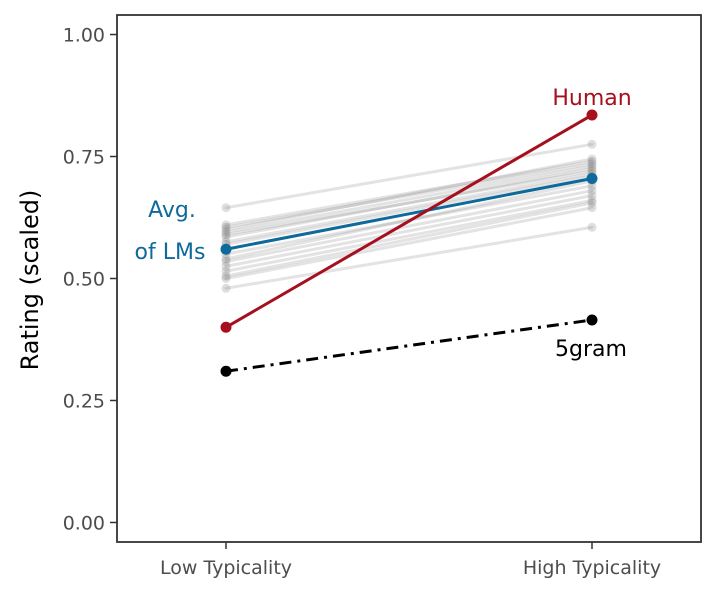 The height and width of the screenshot is (595, 720). What do you see at coordinates (592, 568) in the screenshot?
I see `x-tick-label-1: High Typicality` at bounding box center [592, 568].